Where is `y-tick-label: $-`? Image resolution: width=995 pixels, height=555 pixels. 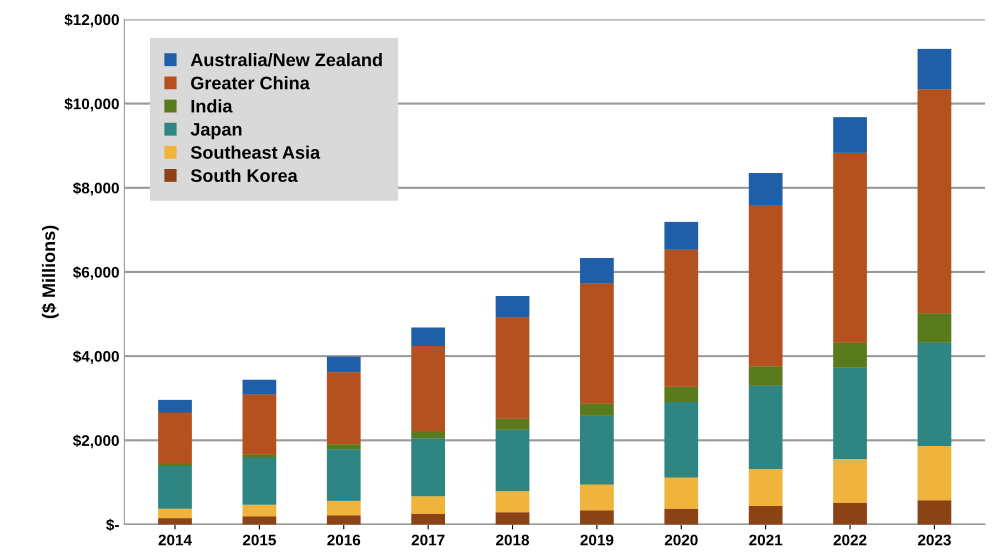
y-tick-label: $- is located at coordinates (112, 525).